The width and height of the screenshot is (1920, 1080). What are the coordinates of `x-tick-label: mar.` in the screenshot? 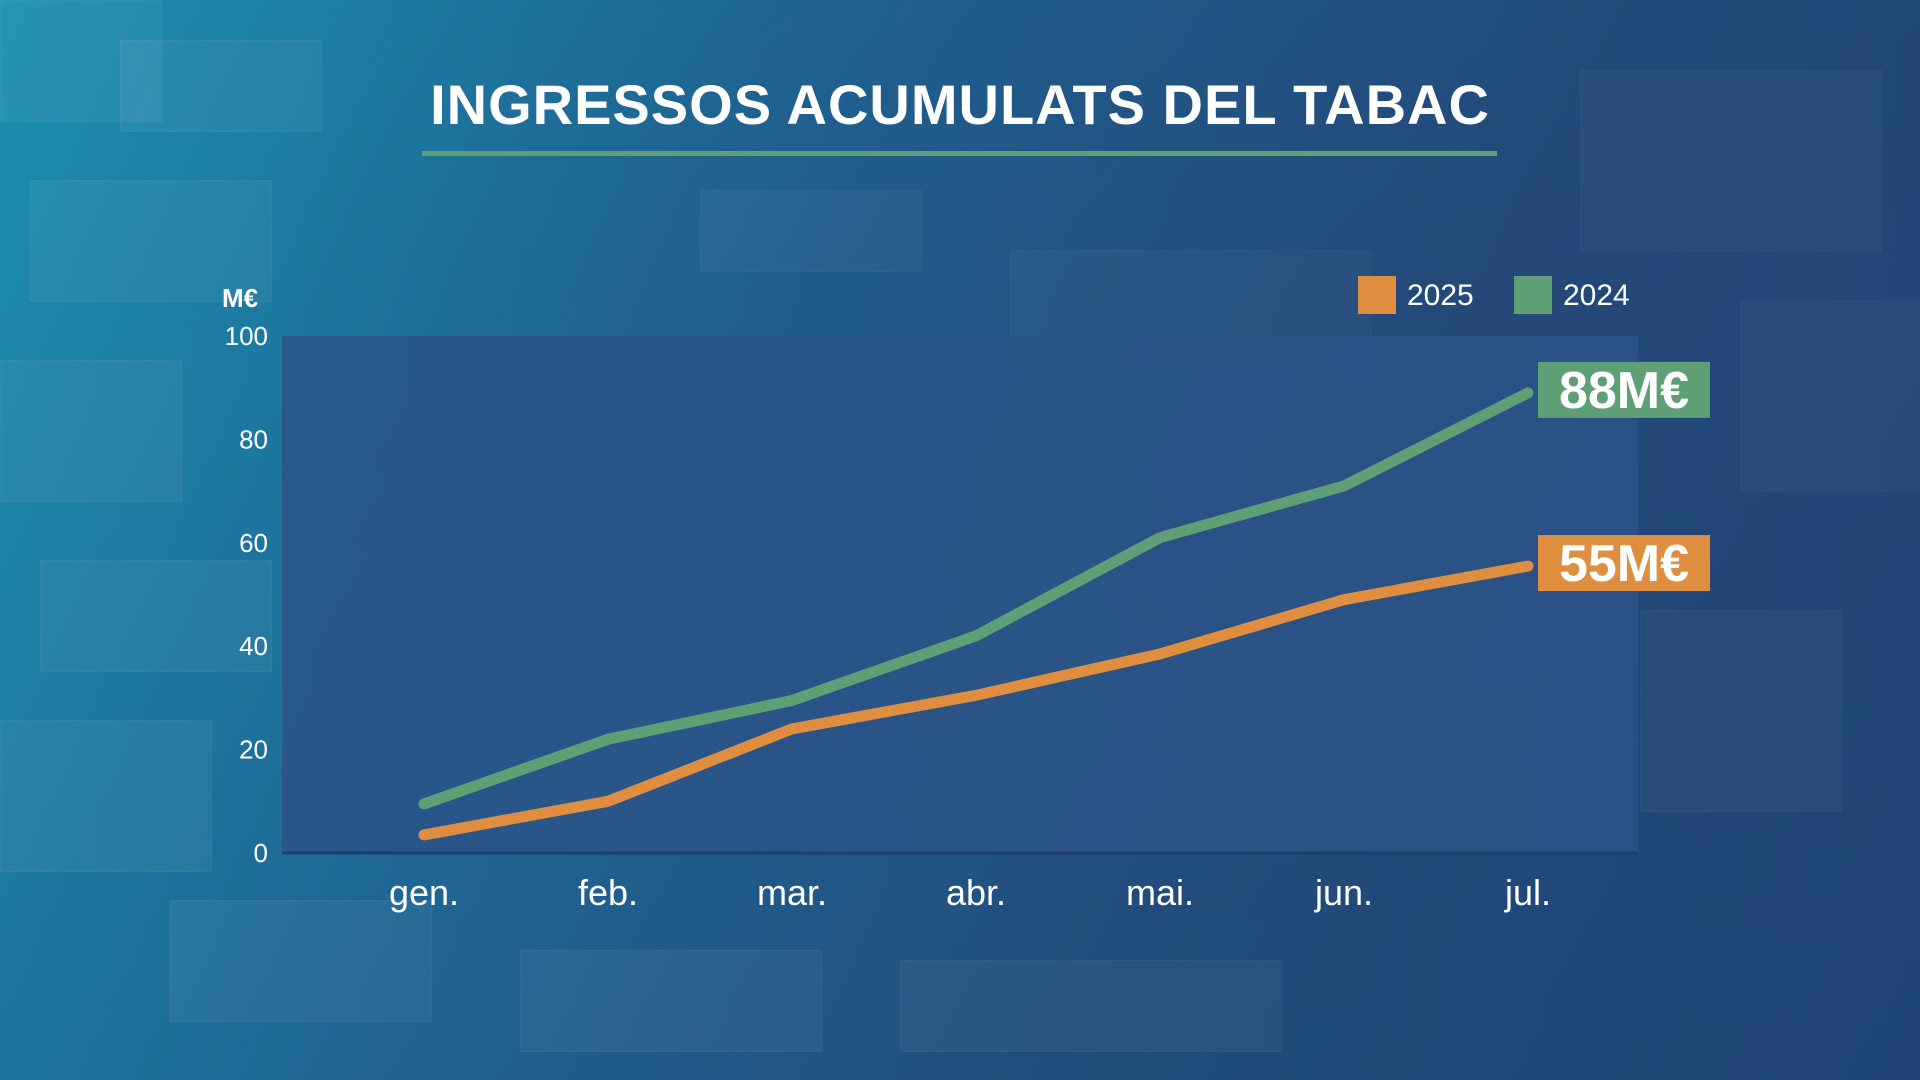 It's located at (792, 892).